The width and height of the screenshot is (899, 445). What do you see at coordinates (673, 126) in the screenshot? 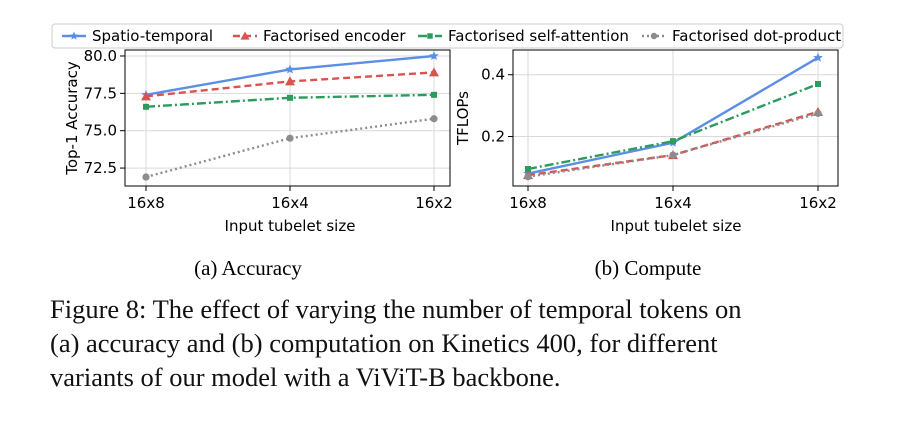
I see `series-line-compute` at bounding box center [673, 126].